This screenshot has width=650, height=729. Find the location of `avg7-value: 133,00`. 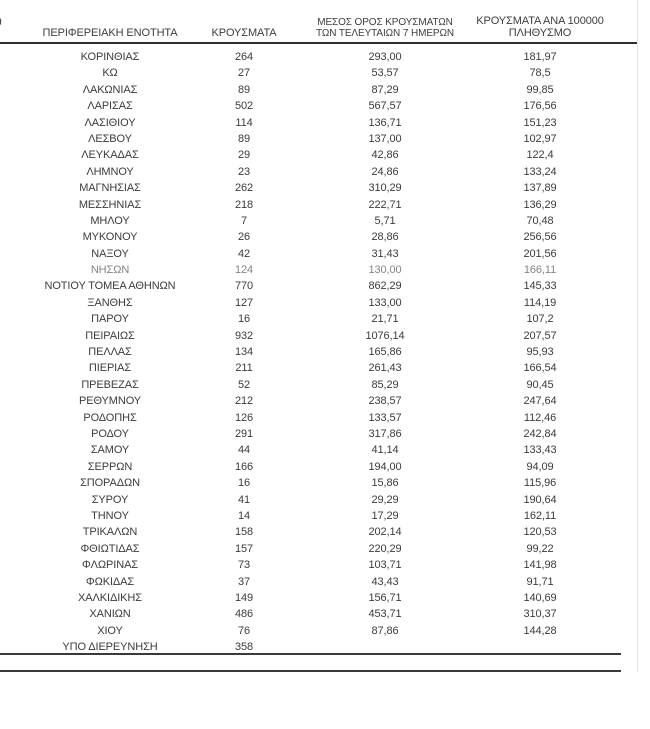

avg7-value: 133,00 is located at coordinates (385, 302).